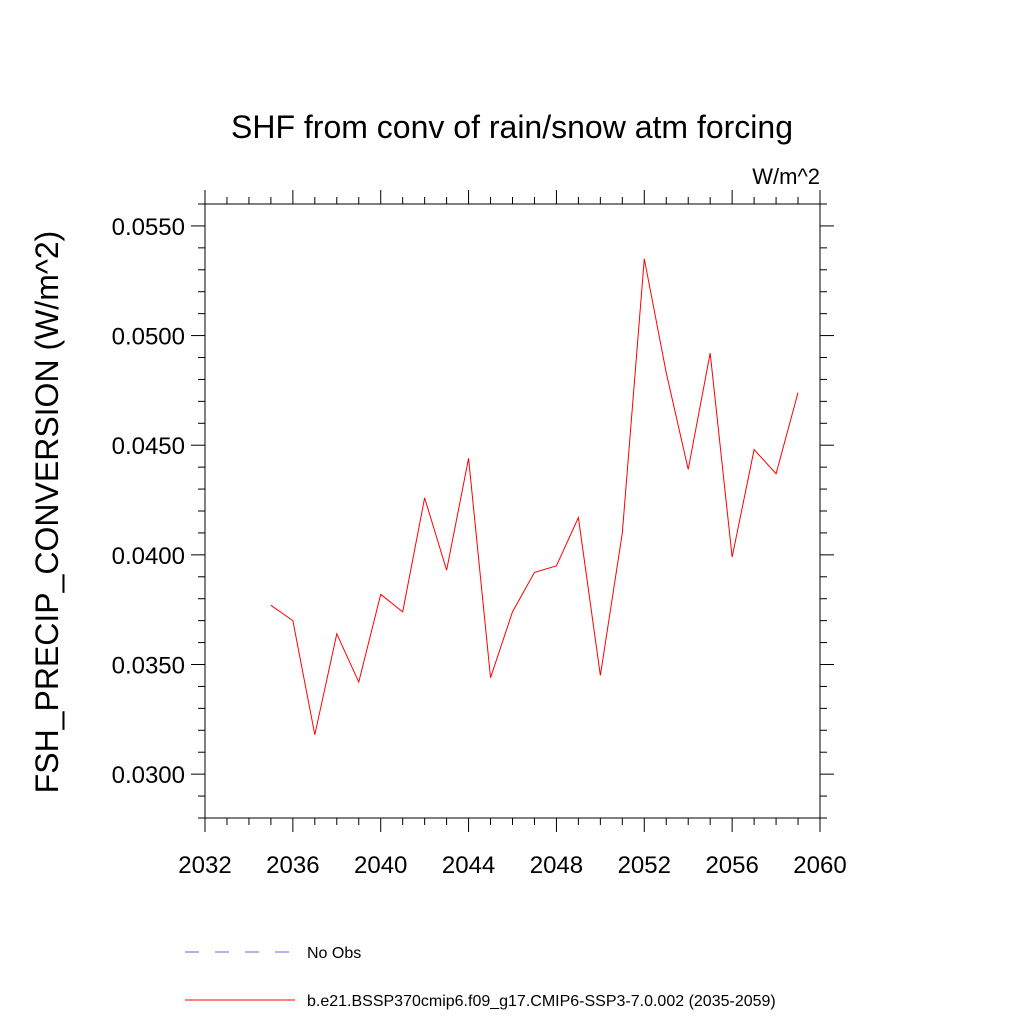  What do you see at coordinates (148, 556) in the screenshot?
I see `y-tick-label: 0.0400` at bounding box center [148, 556].